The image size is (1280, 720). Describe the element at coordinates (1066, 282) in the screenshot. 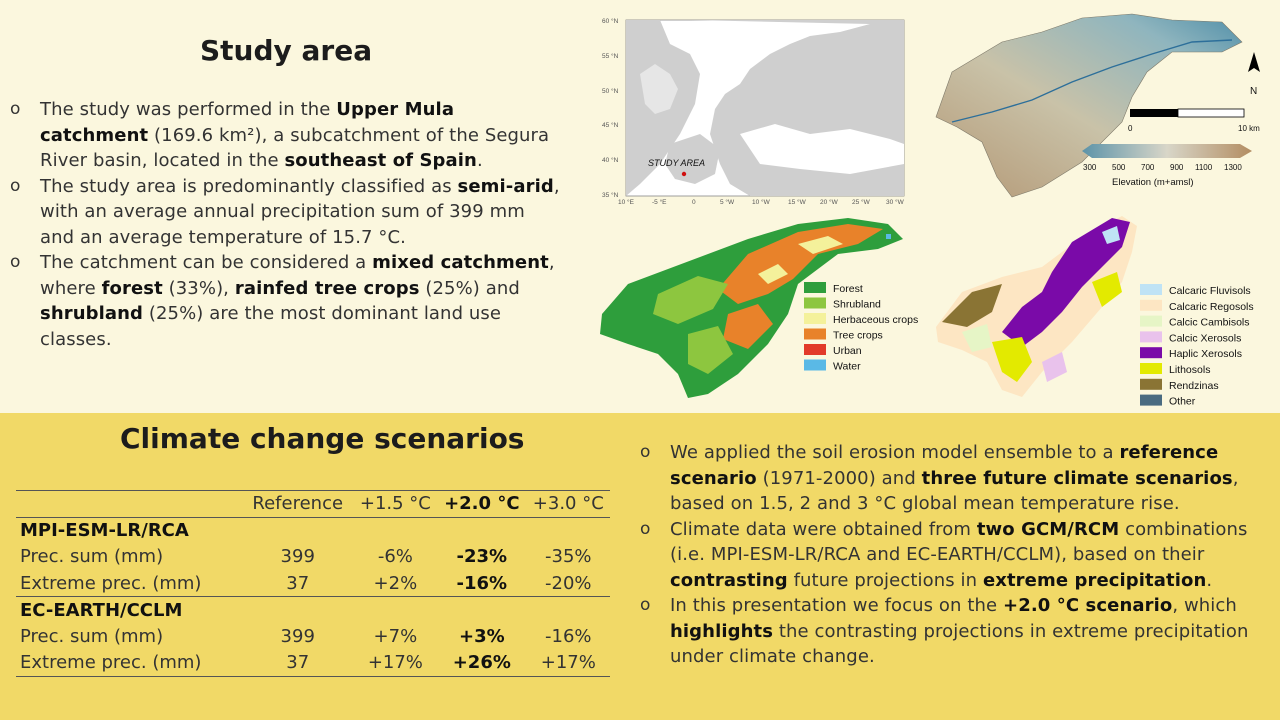

I see `haplic-xerosols-area` at that location.